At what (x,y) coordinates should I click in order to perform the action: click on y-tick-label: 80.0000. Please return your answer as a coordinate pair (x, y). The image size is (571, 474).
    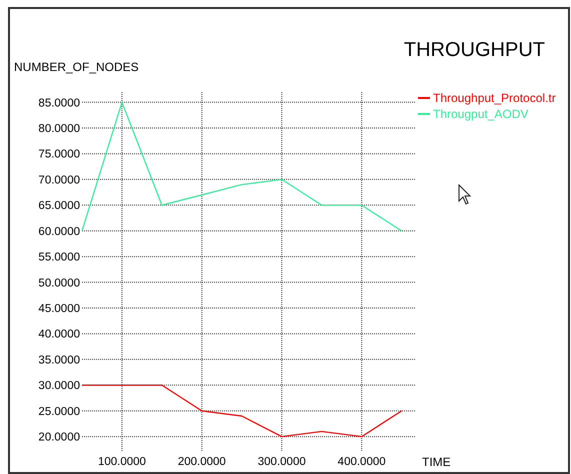
    Looking at the image, I should click on (59, 129).